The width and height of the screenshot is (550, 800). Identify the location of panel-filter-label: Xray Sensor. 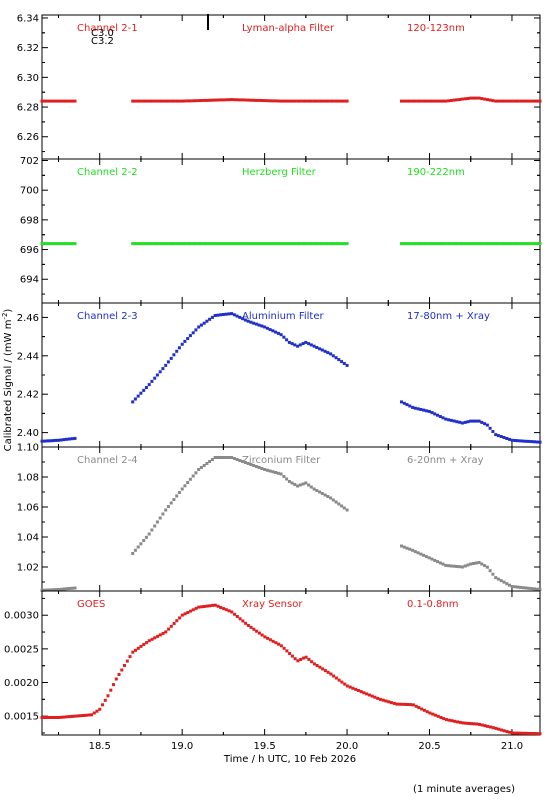
(272, 604).